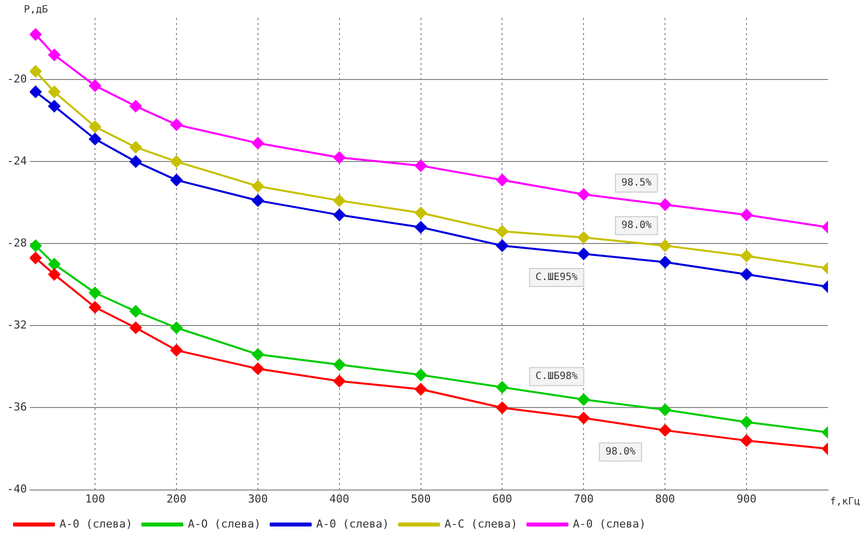 This screenshot has height=540, width=868. What do you see at coordinates (557, 376) in the screenshot?
I see `annotation: С.ШБ98%` at bounding box center [557, 376].